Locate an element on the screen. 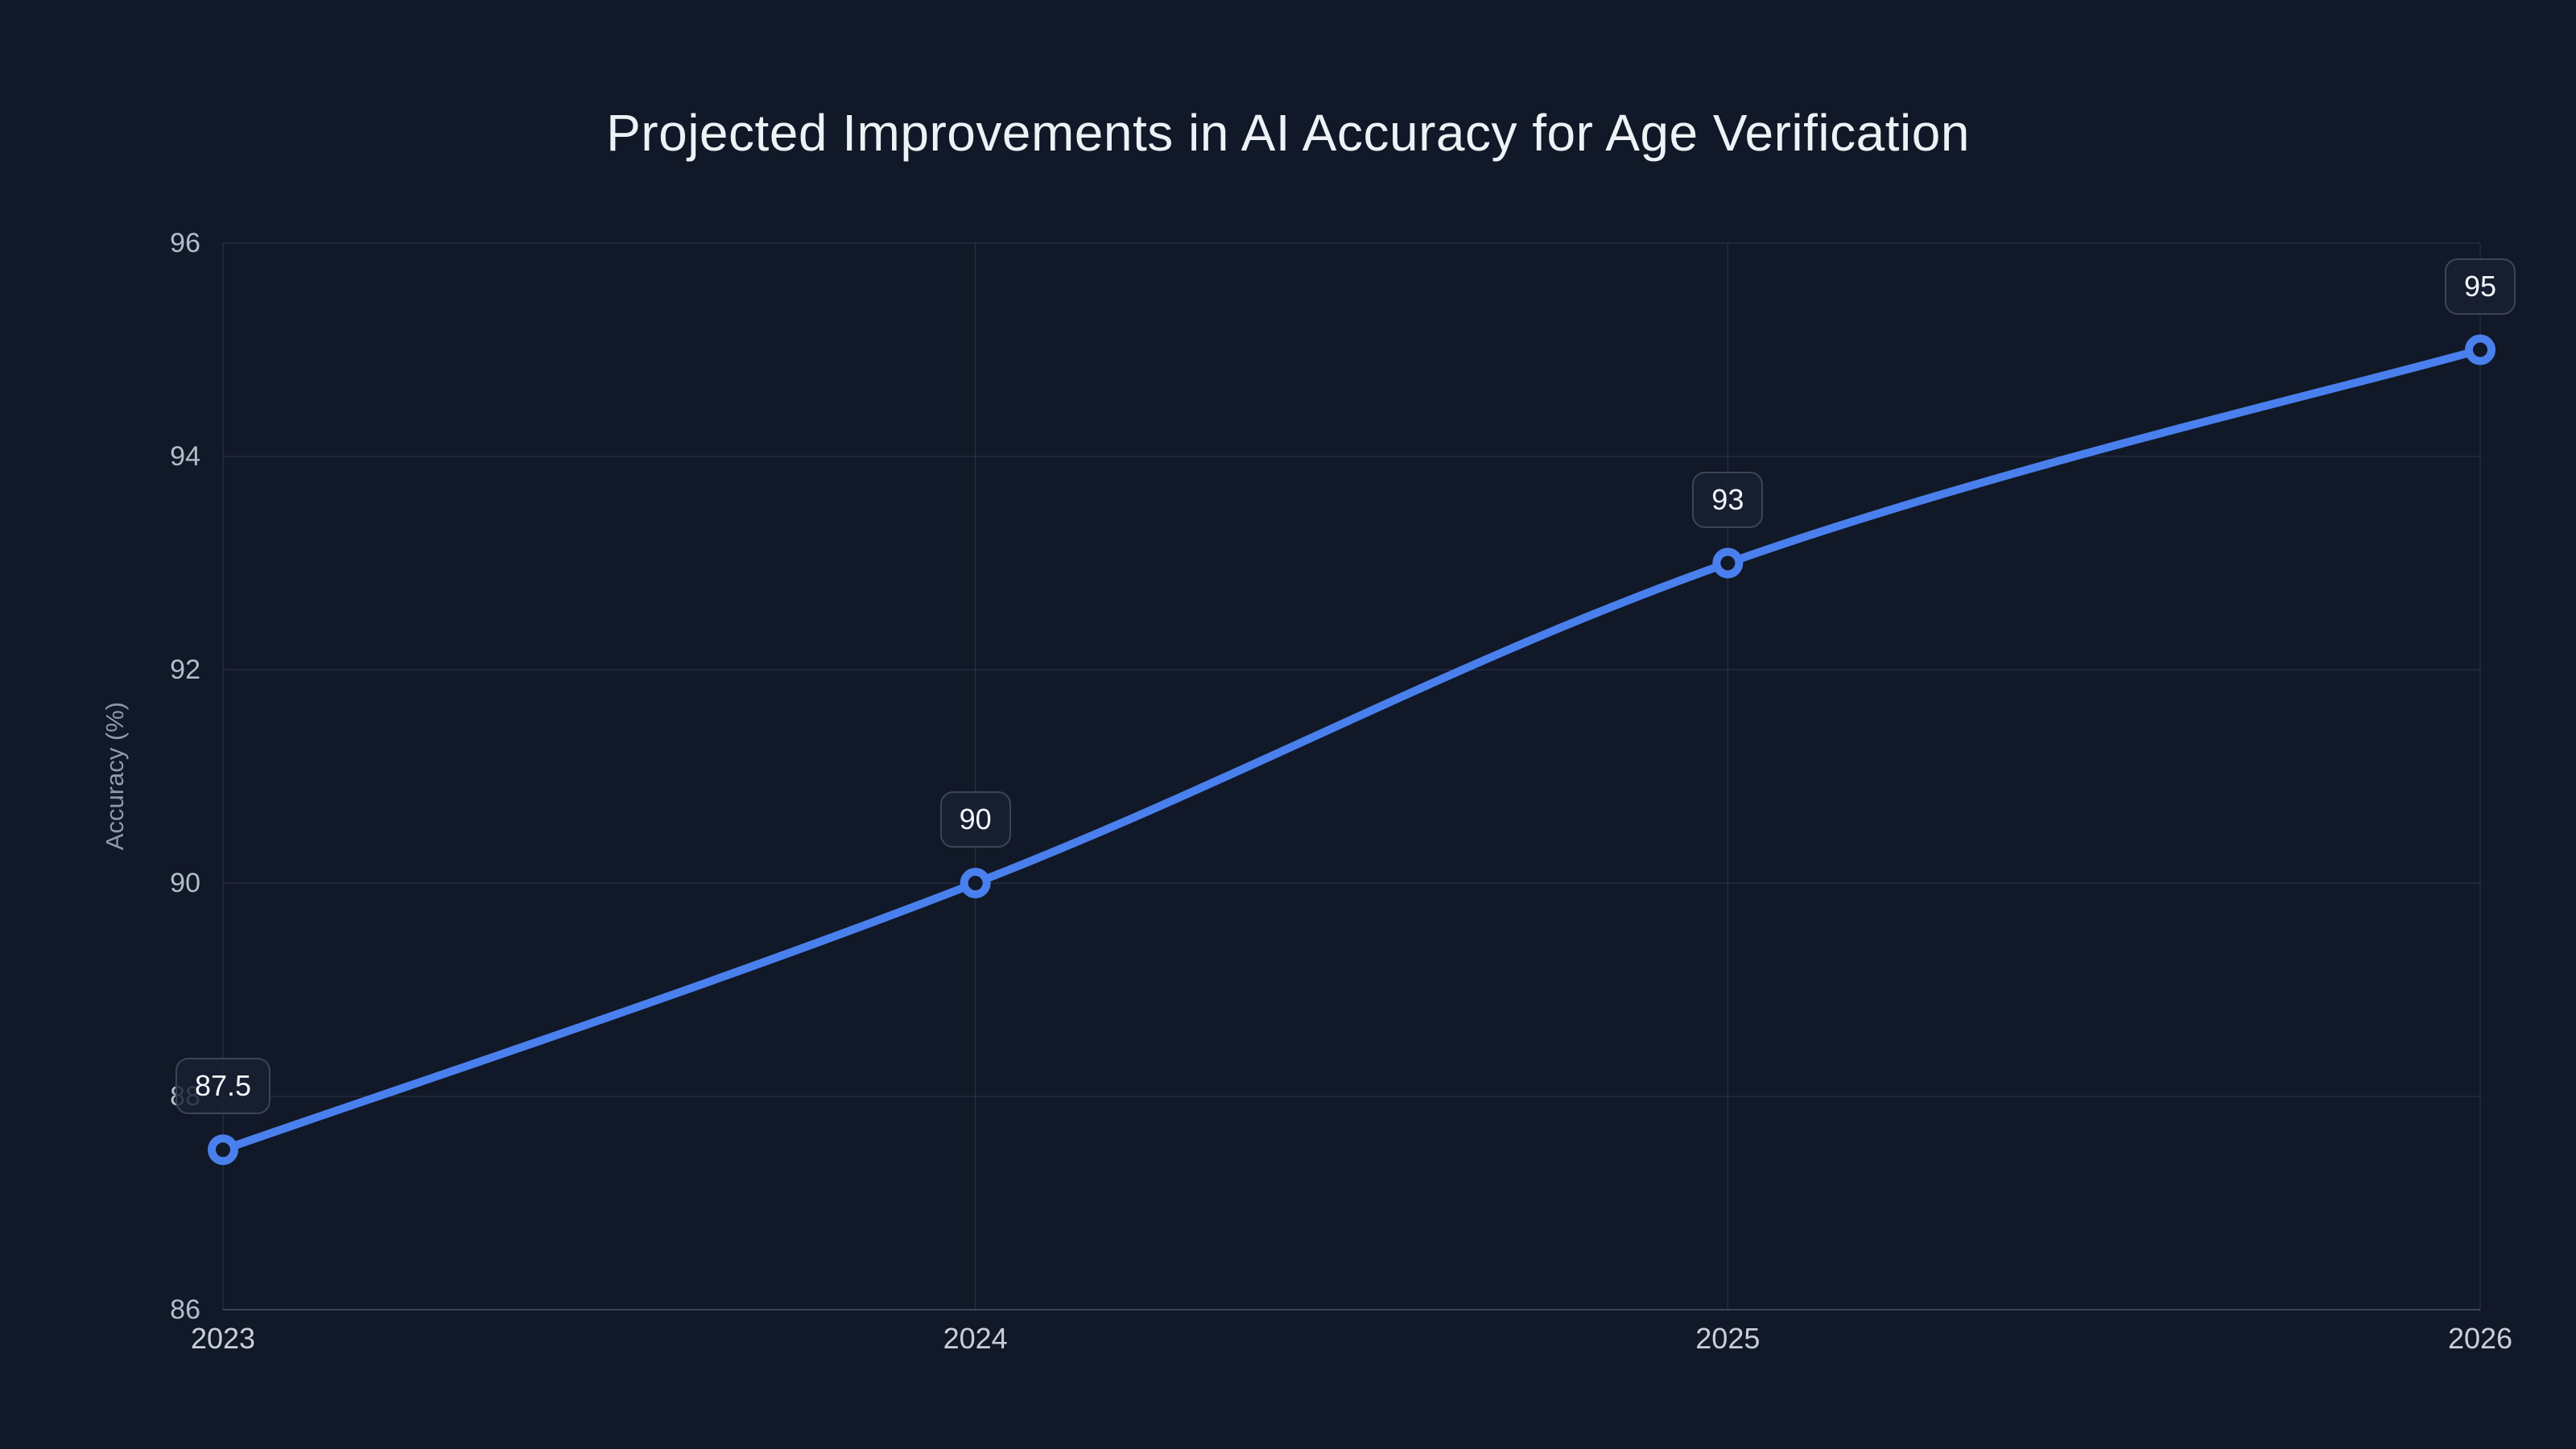 The image size is (2576, 1449). data-point-label: 95 is located at coordinates (2480, 286).